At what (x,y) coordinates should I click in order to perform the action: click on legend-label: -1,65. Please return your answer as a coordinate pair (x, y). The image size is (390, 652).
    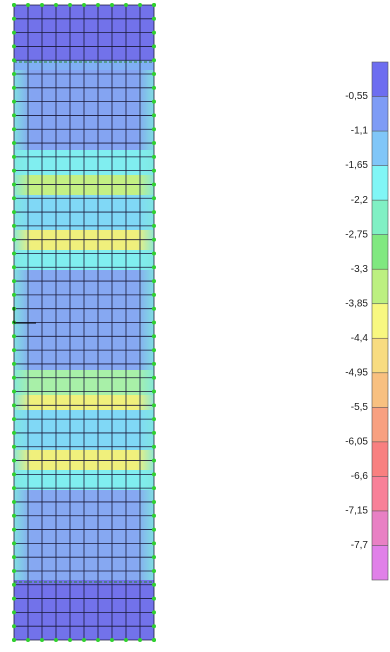
    Looking at the image, I should click on (356, 165).